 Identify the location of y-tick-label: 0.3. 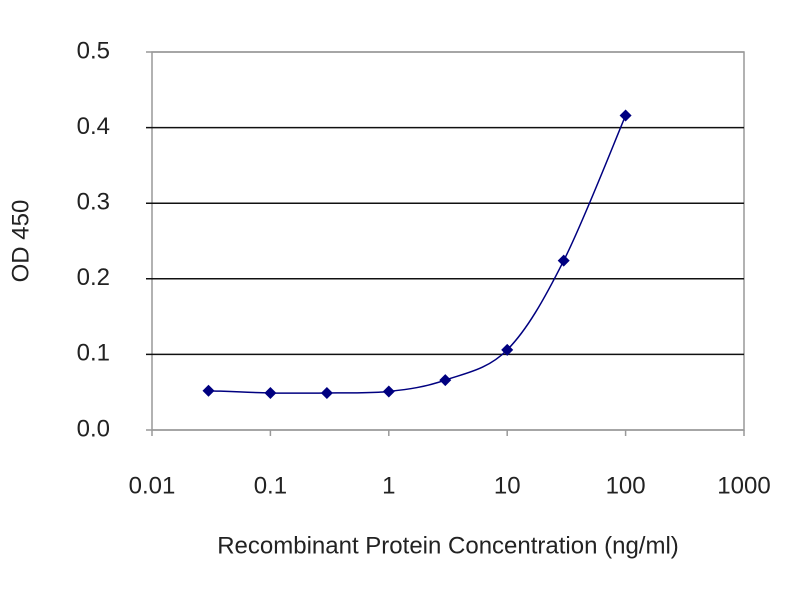
(93, 202).